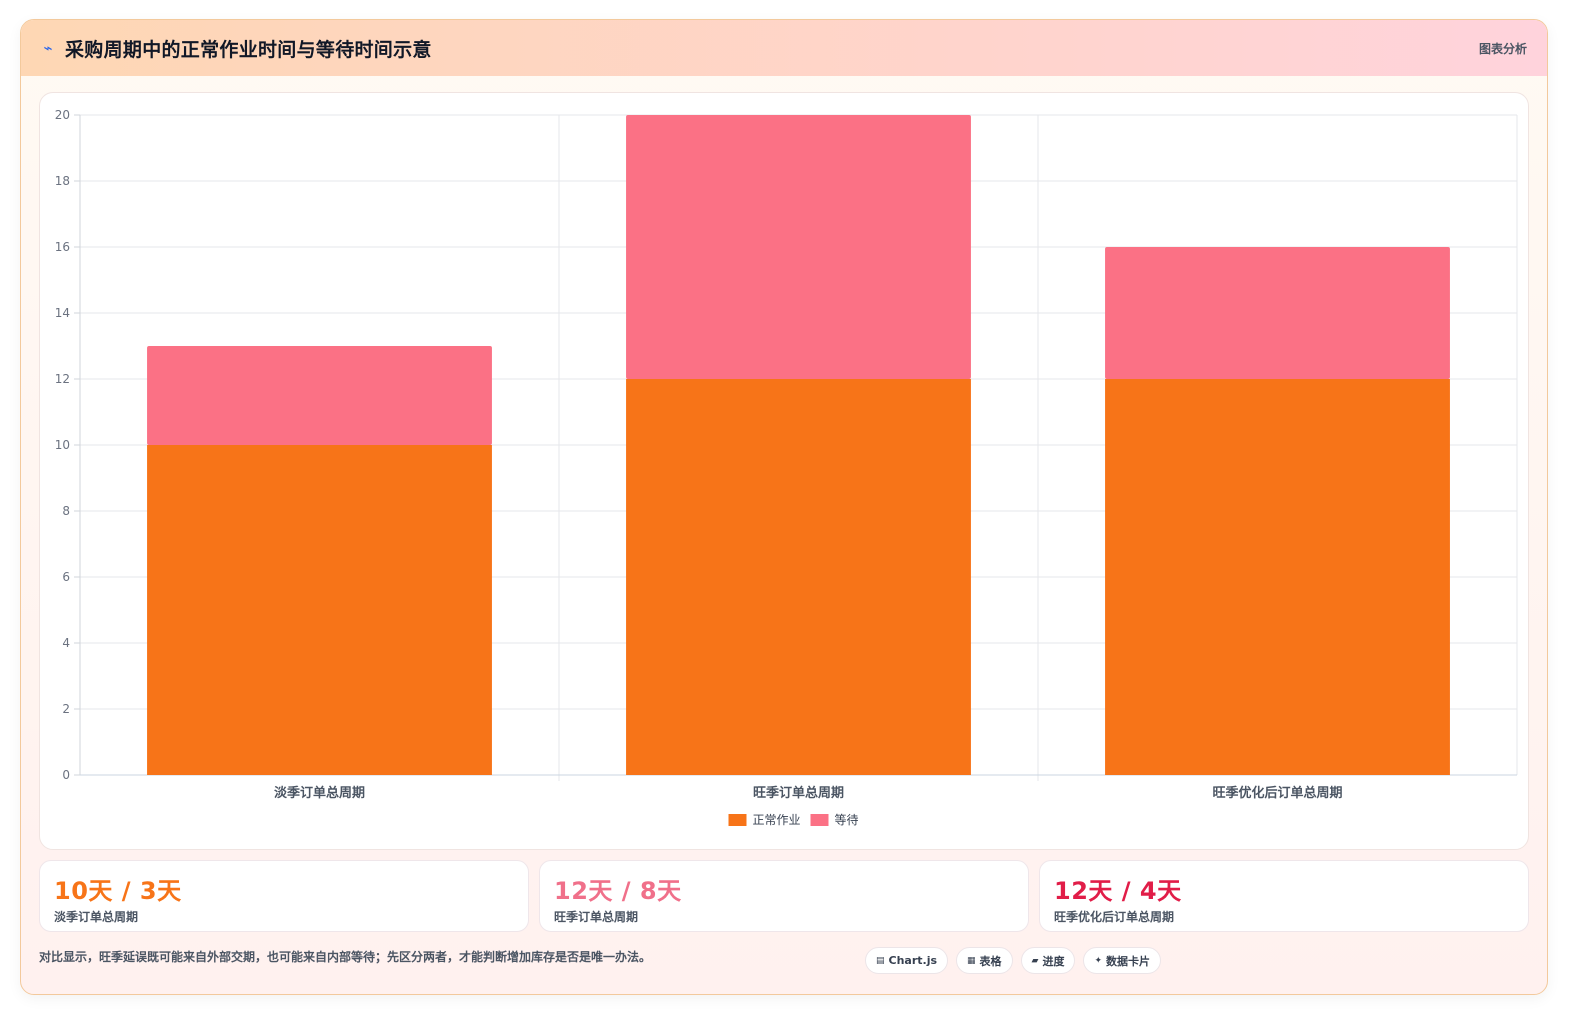  Describe the element at coordinates (1114, 917) in the screenshot. I see `stat-label: 旺季优化后订单总周期` at that location.